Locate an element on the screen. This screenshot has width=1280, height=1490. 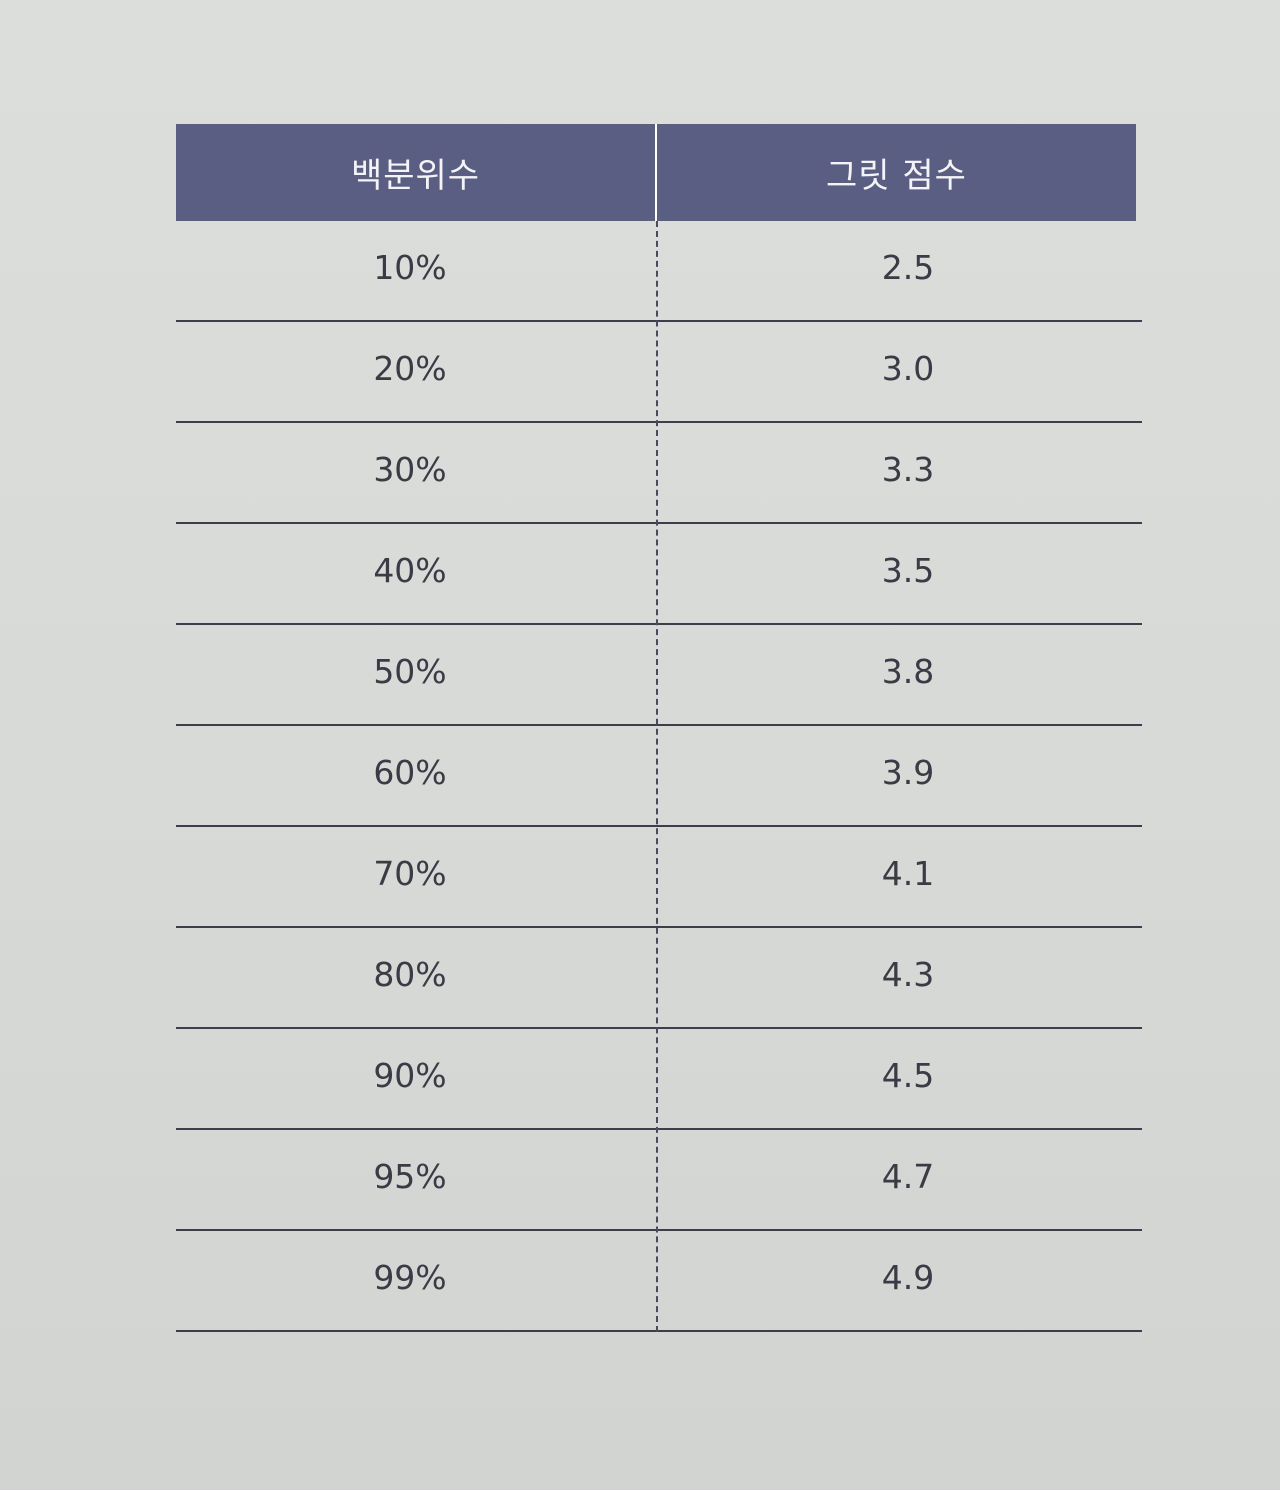
table-row: 40% 3.5 is located at coordinates (659, 574).